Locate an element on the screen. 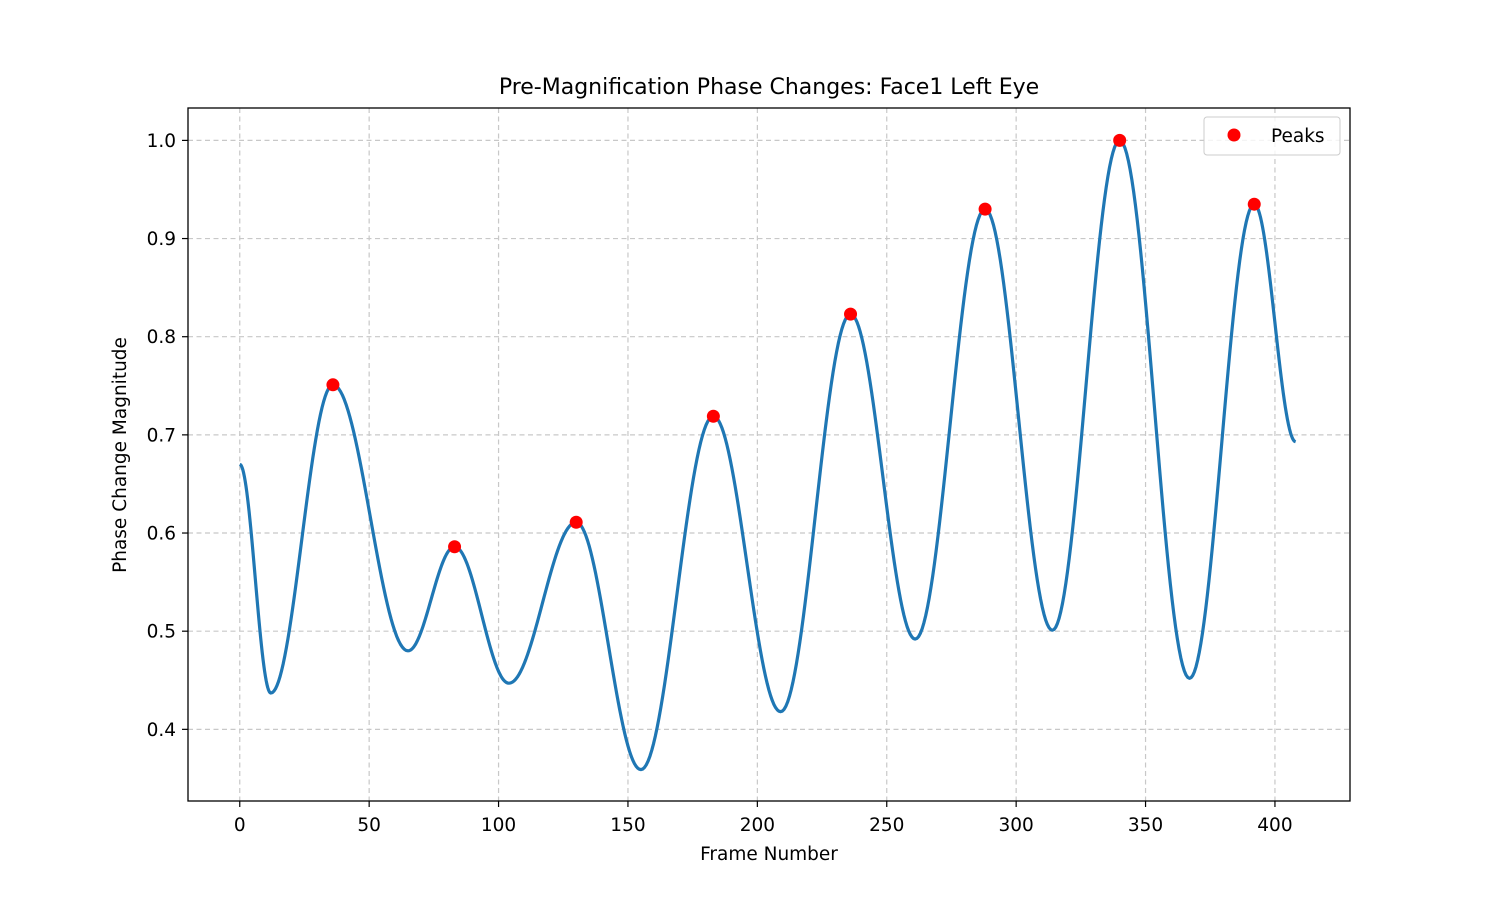 This screenshot has height=900, width=1500. legend-box is located at coordinates (1272, 136).